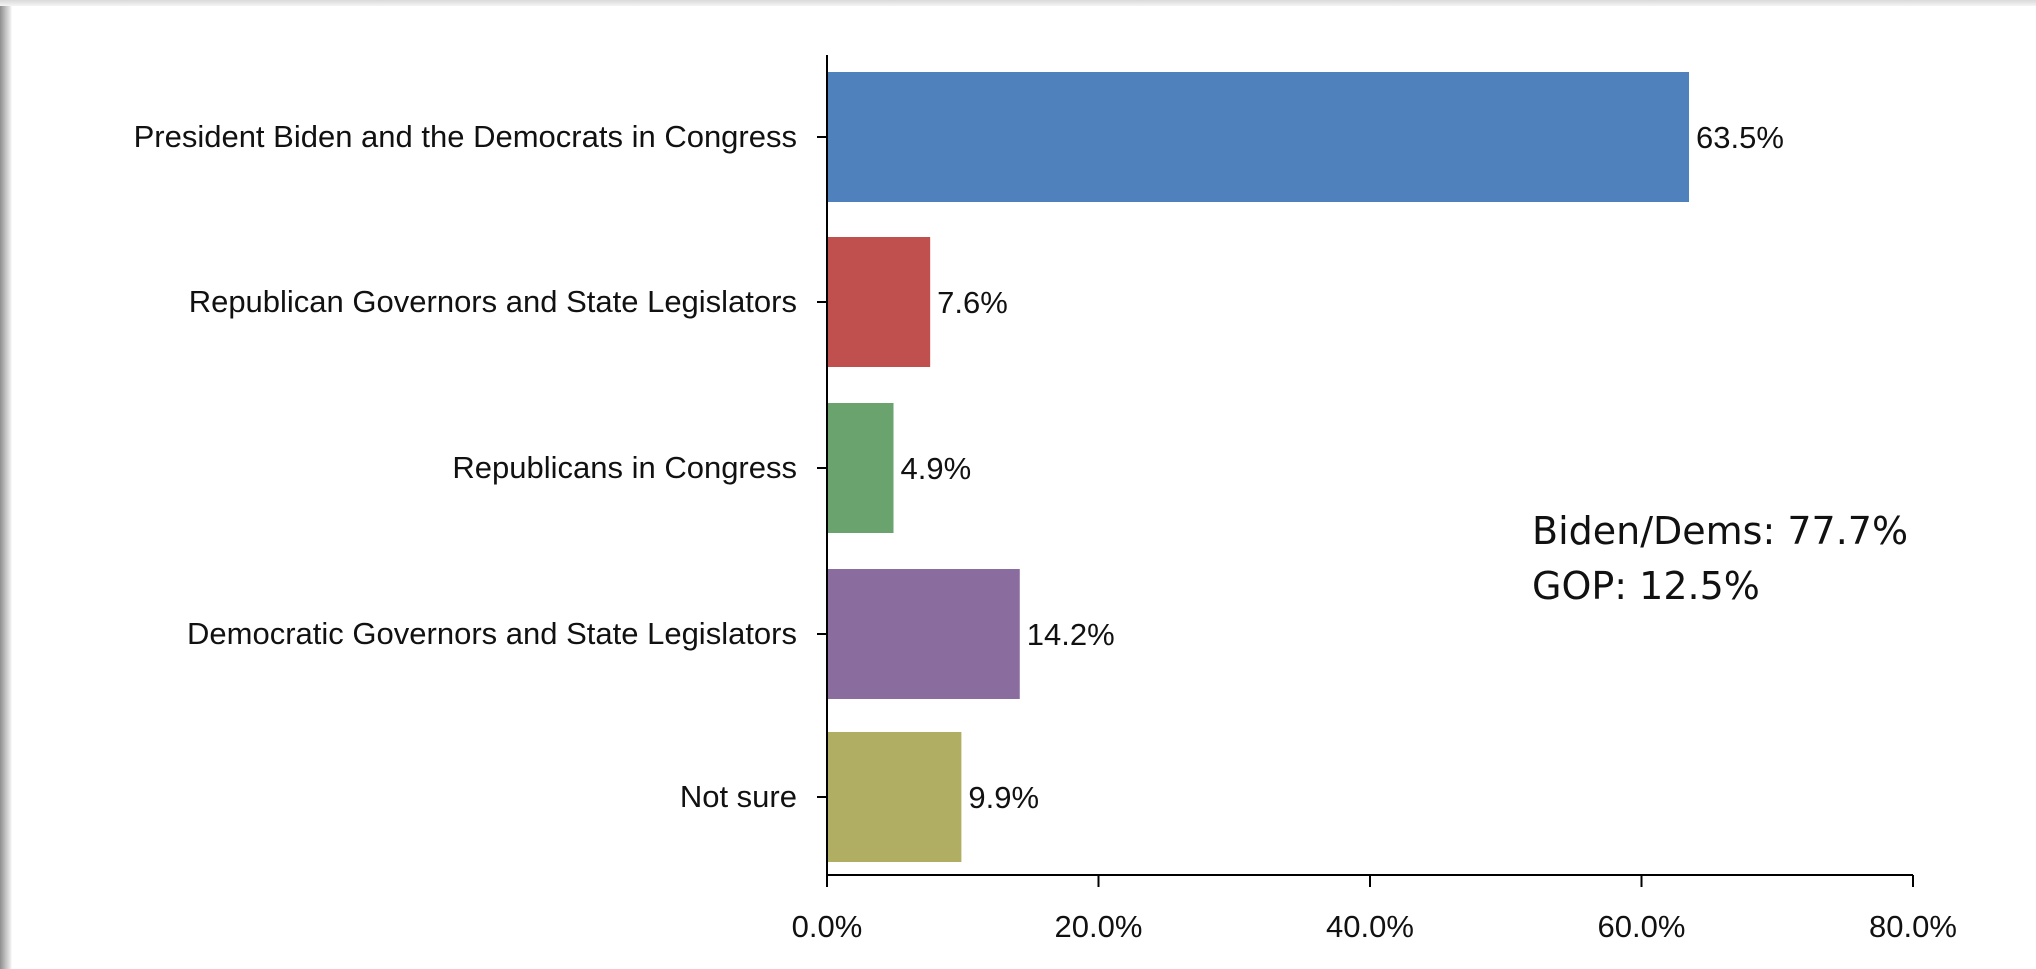 The image size is (2036, 969). Describe the element at coordinates (1720, 531) in the screenshot. I see `annotation-biden-dems: Biden/Dems: 77.7%` at that location.